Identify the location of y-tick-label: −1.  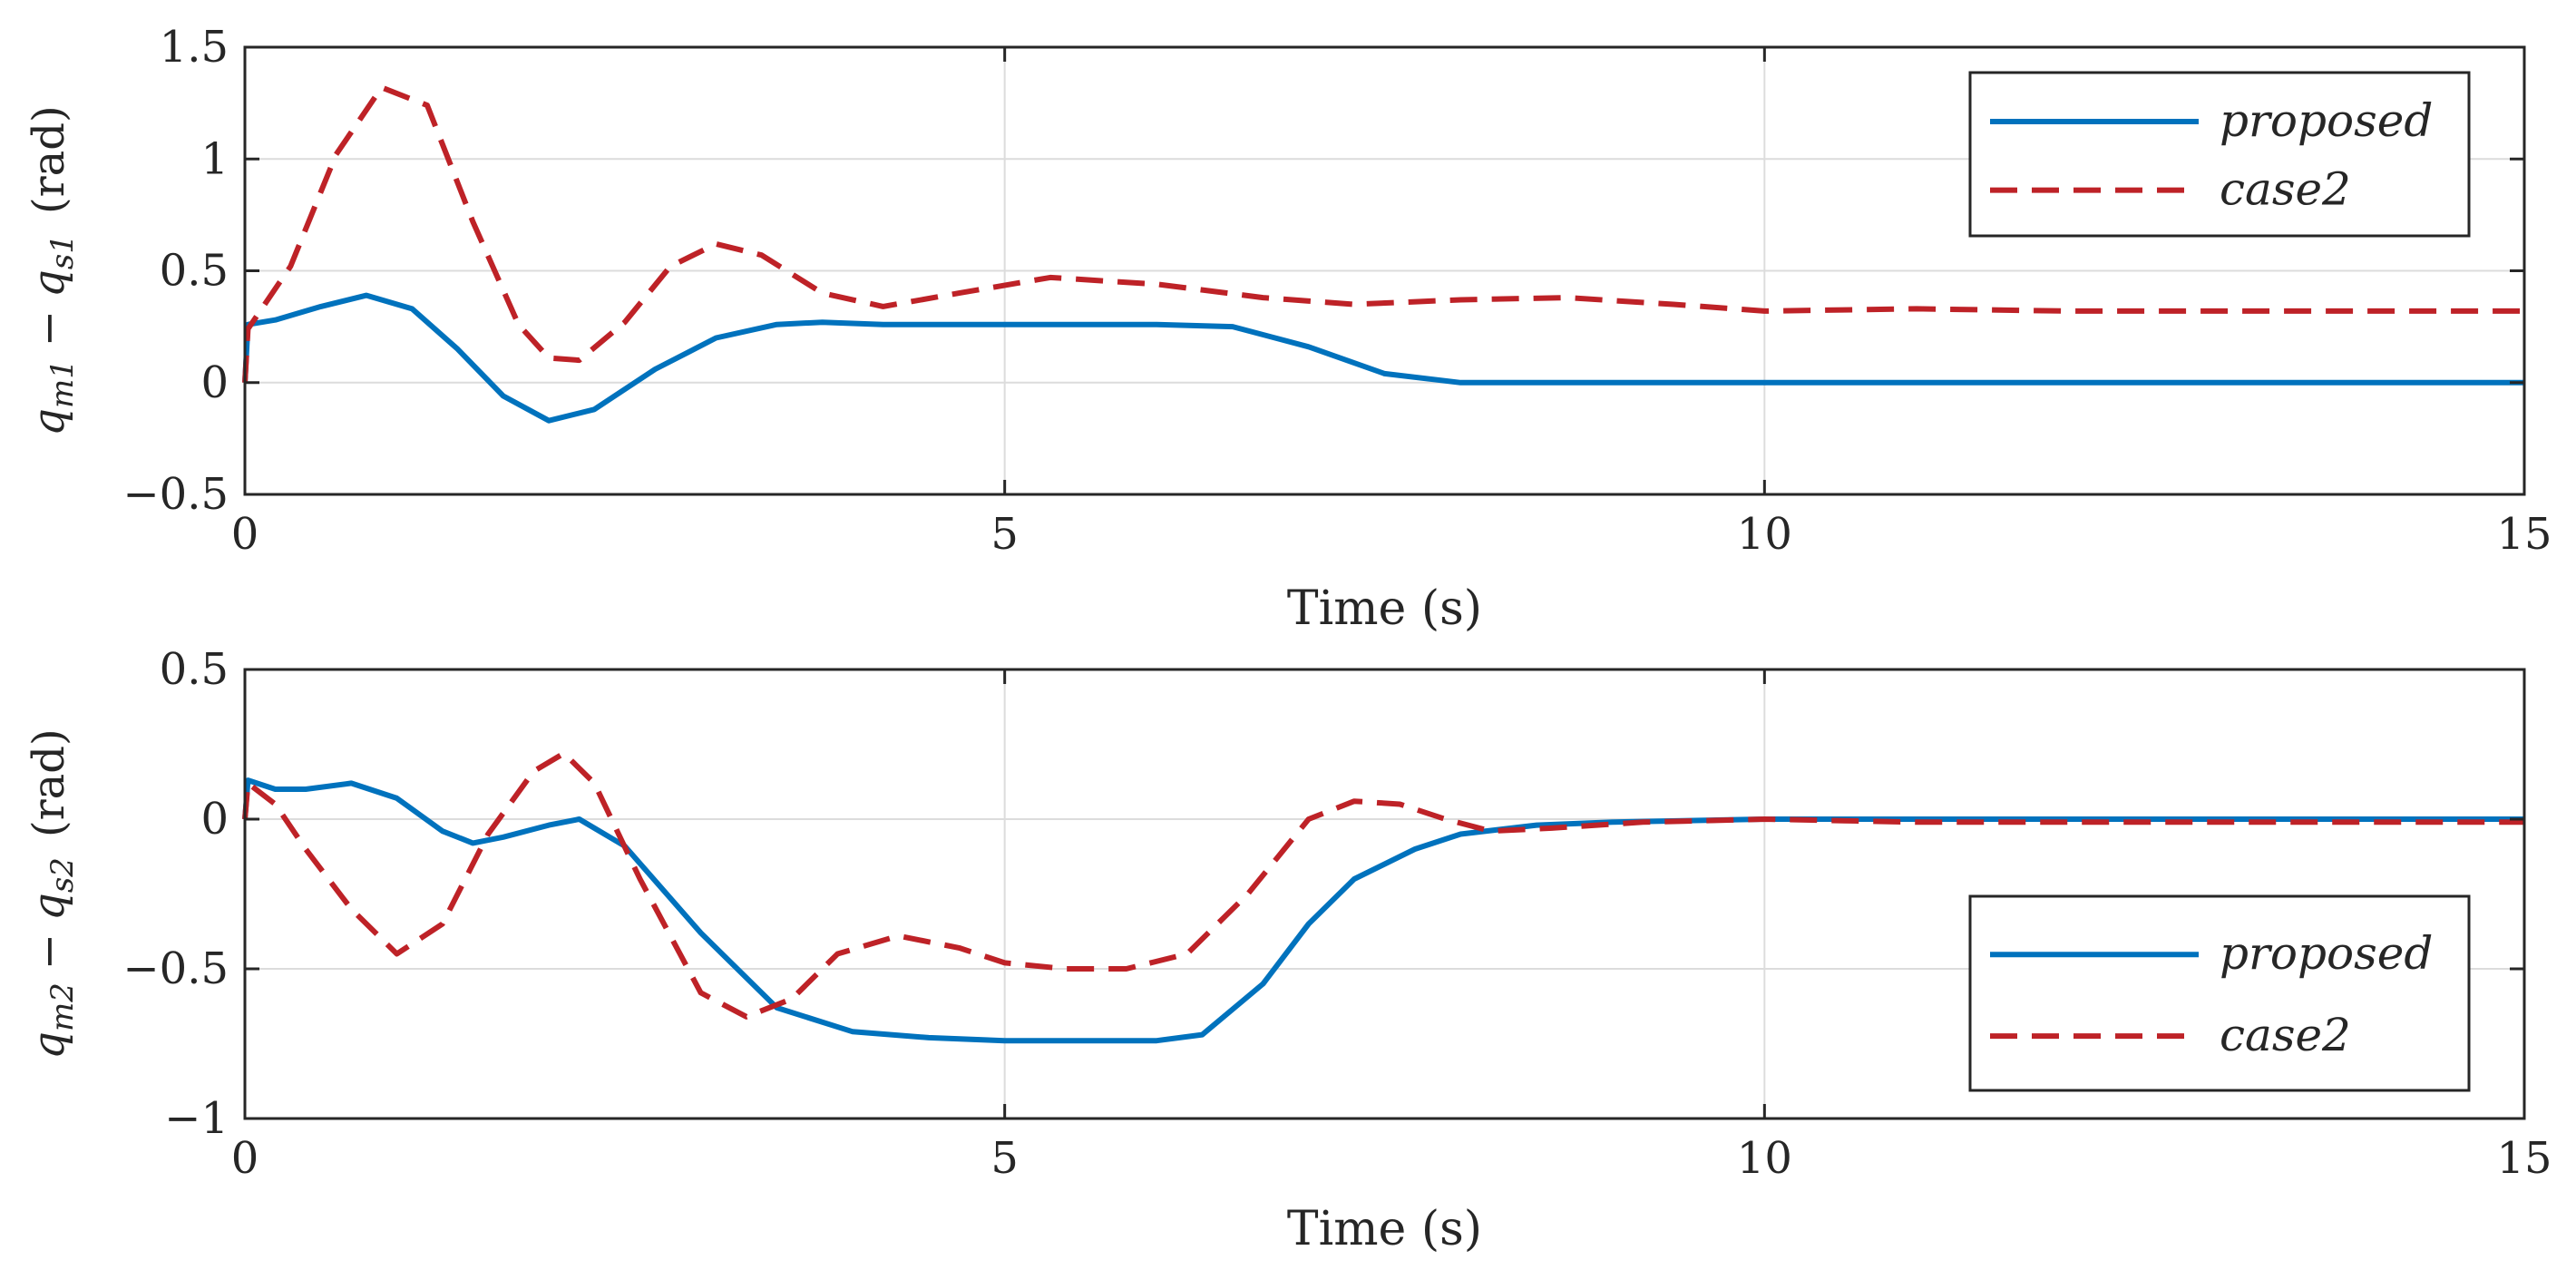
(196, 1118).